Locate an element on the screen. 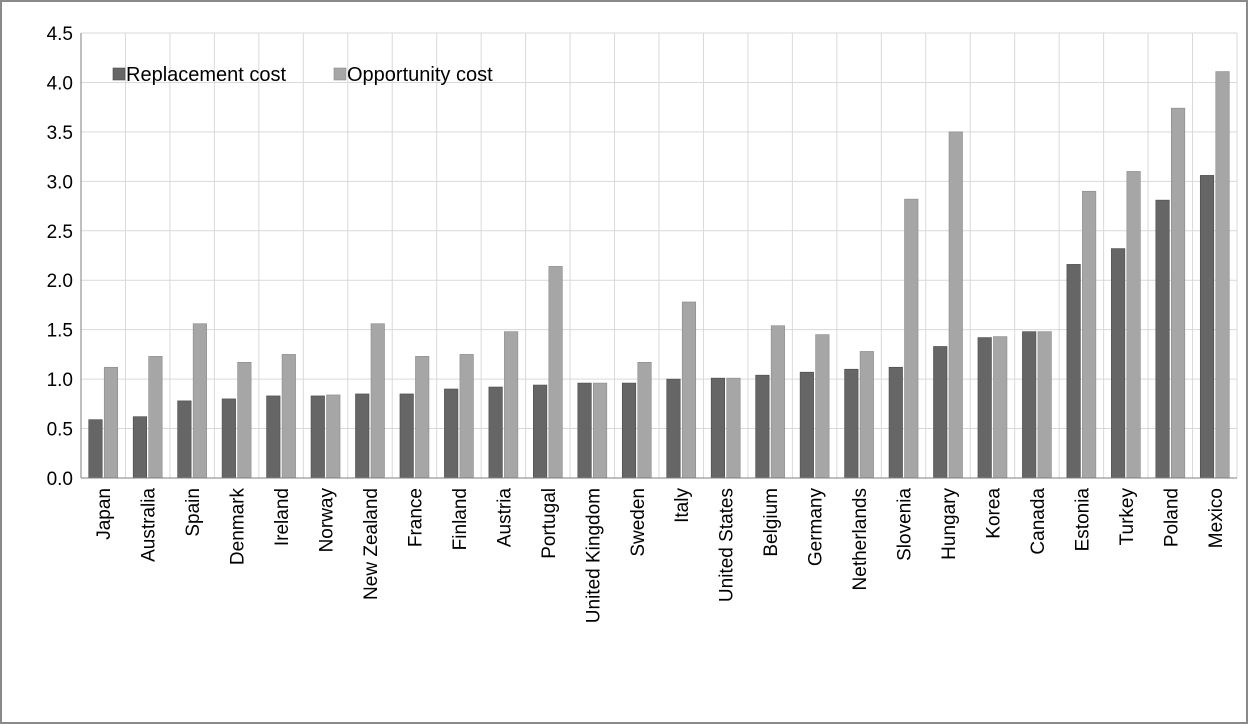  legend-swatch-replacement is located at coordinates (119, 74).